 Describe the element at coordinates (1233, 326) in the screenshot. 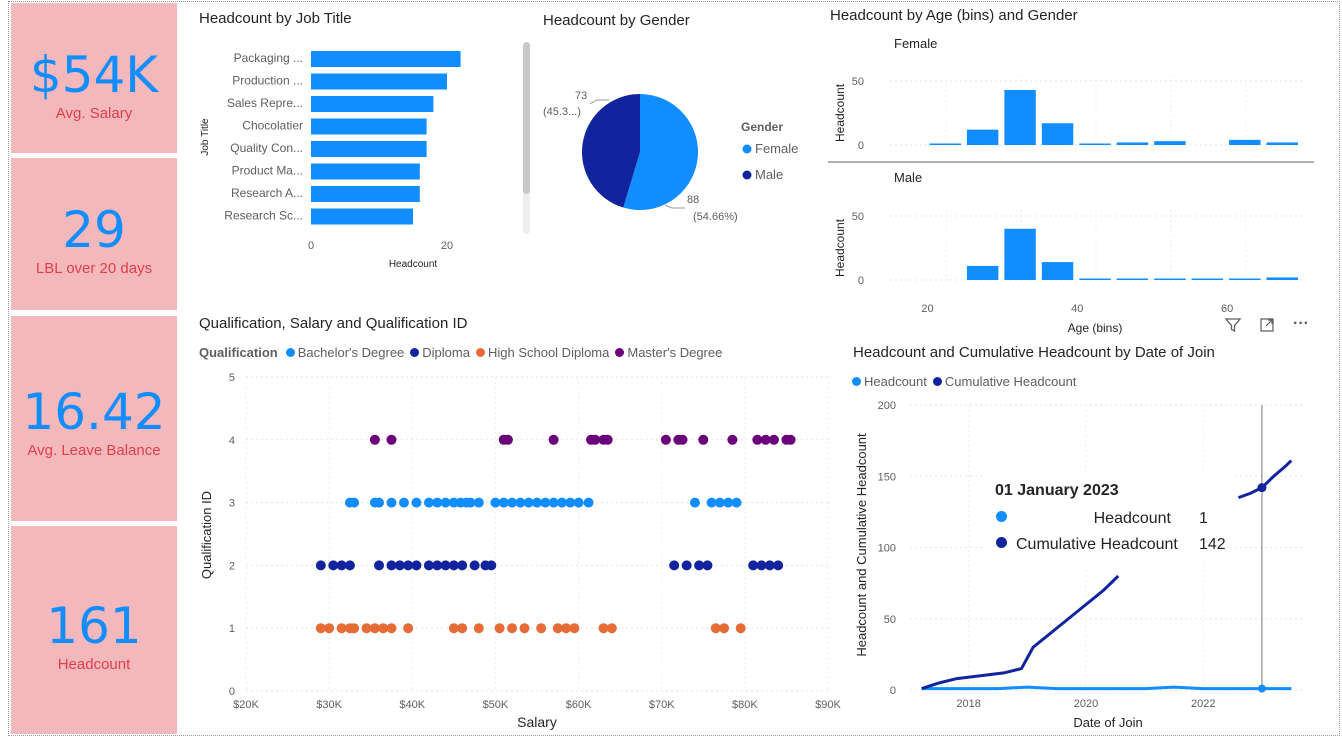

I see `filter-icon` at that location.